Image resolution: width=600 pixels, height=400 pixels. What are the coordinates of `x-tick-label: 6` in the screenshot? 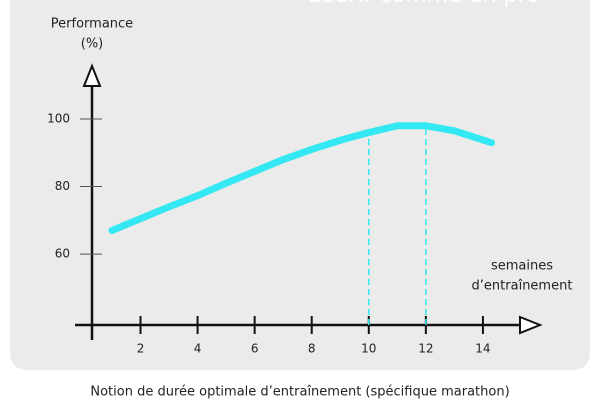 It's located at (255, 349).